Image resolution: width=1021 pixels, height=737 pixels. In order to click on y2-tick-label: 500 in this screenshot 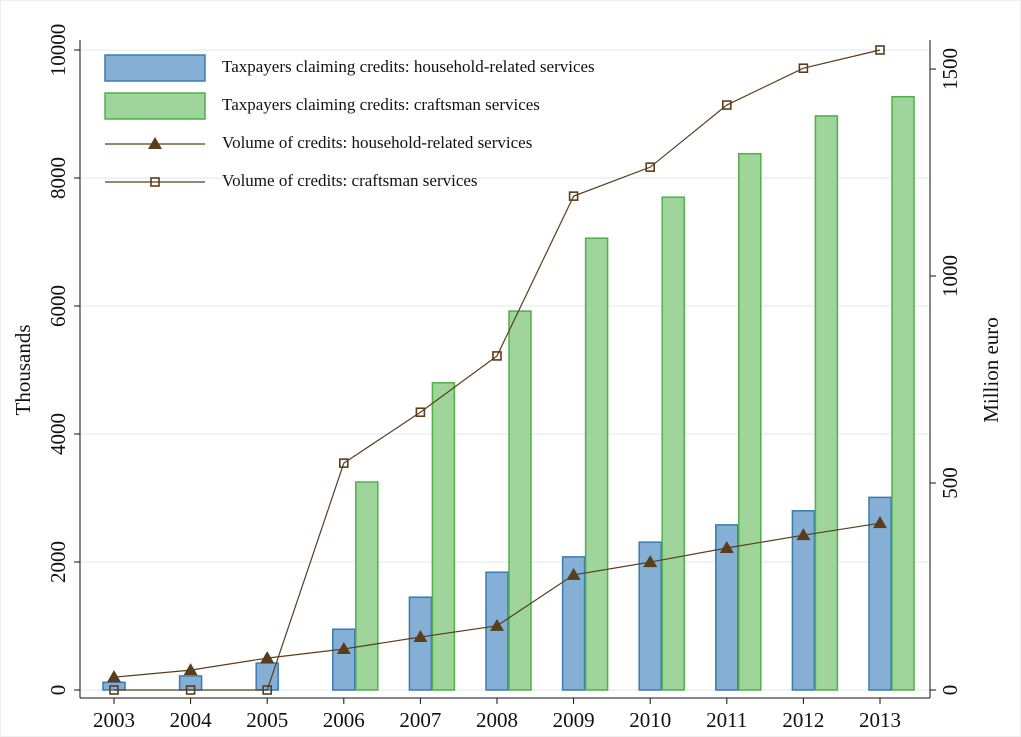, I will do `click(950, 483)`.